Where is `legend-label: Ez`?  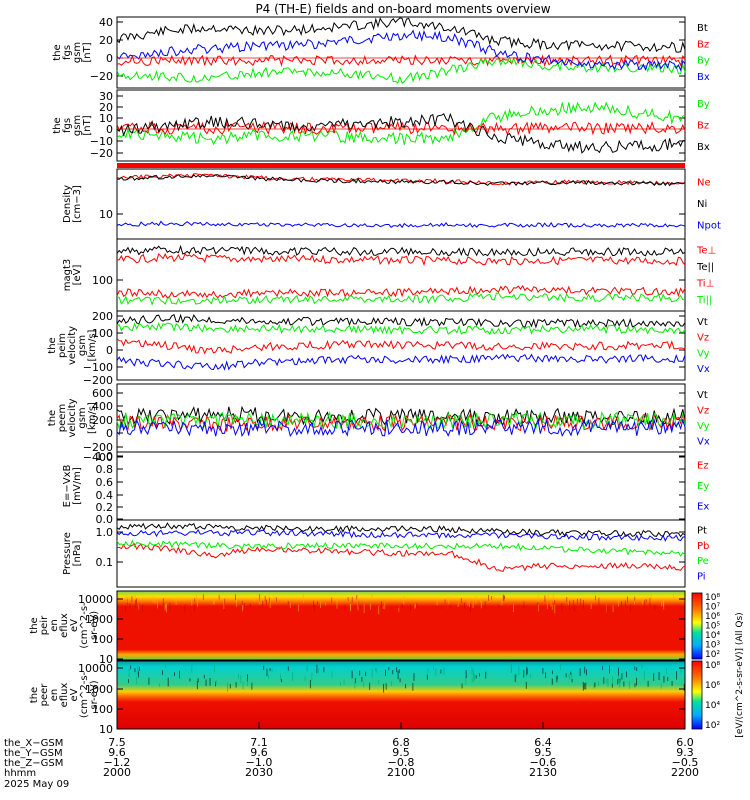
legend-label: Ez is located at coordinates (703, 465).